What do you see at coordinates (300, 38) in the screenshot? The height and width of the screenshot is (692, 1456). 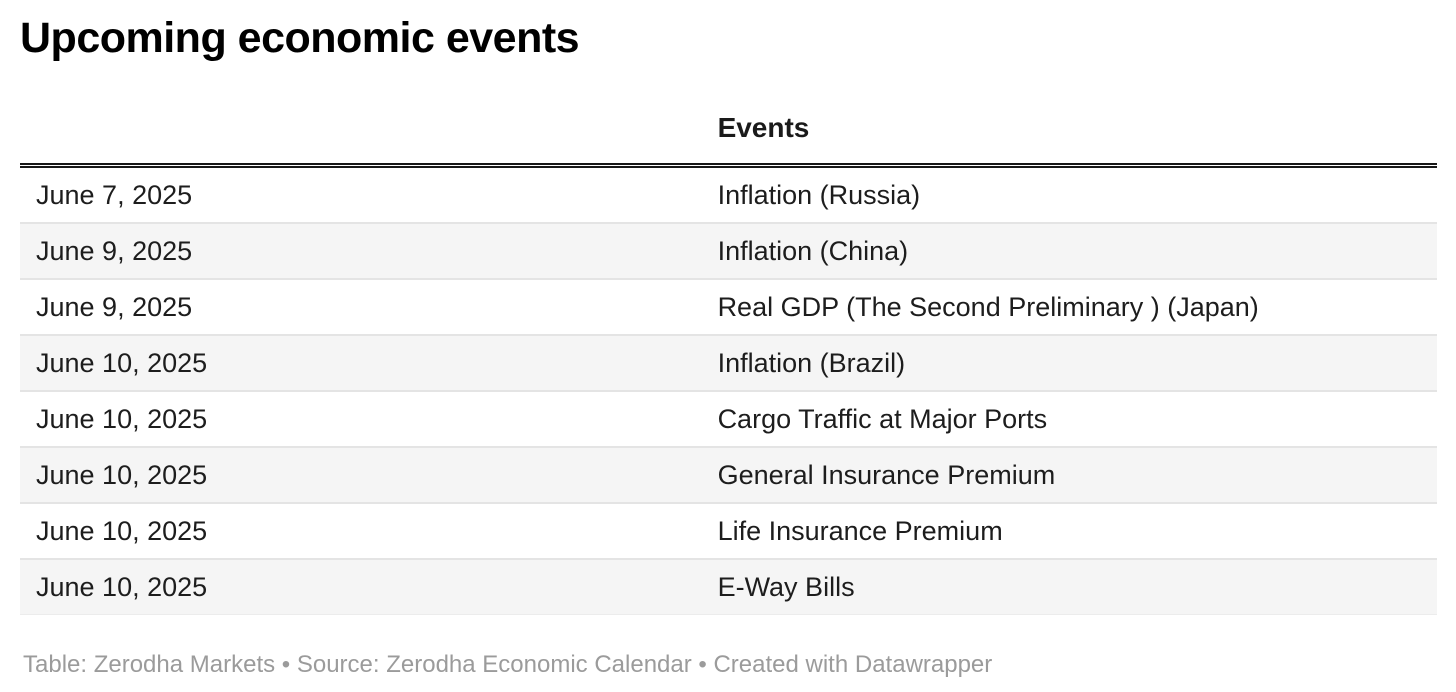 I see `page-title: Upcoming economic events` at bounding box center [300, 38].